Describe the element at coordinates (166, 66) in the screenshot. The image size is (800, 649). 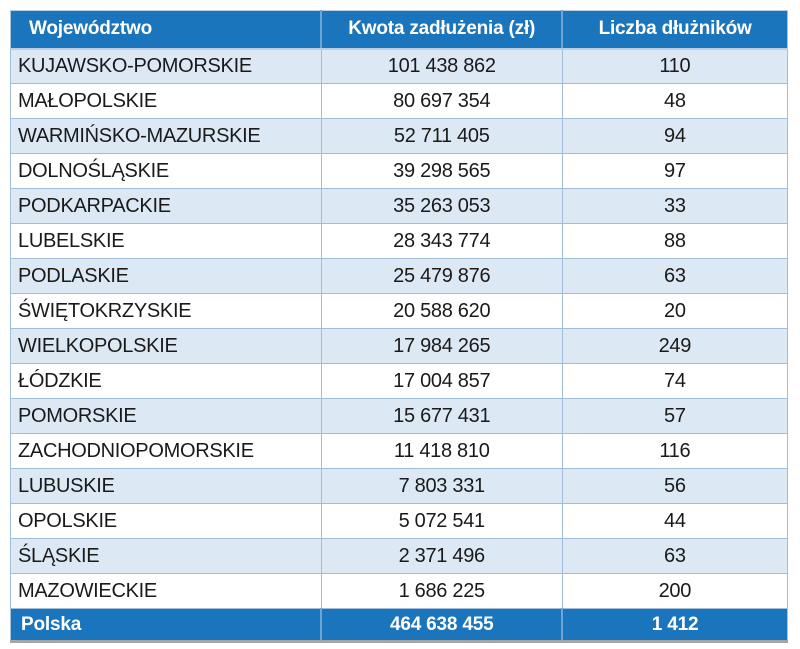
I see `region-cell: KUJAWSKO-POMORSKIE` at that location.